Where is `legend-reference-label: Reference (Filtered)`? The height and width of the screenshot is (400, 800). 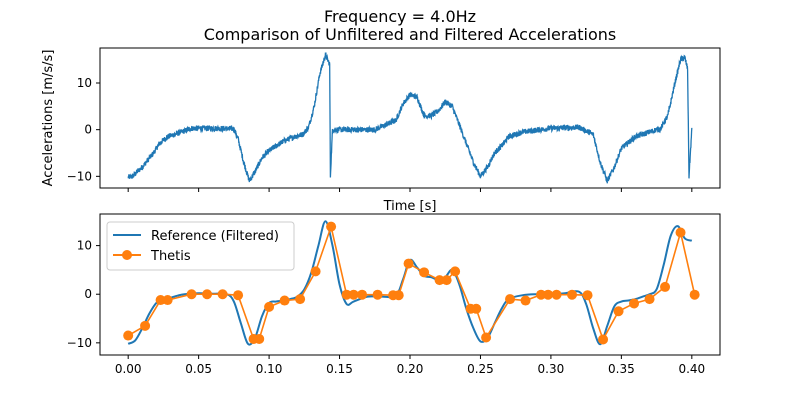
legend-reference-label: Reference (Filtered) is located at coordinates (215, 236).